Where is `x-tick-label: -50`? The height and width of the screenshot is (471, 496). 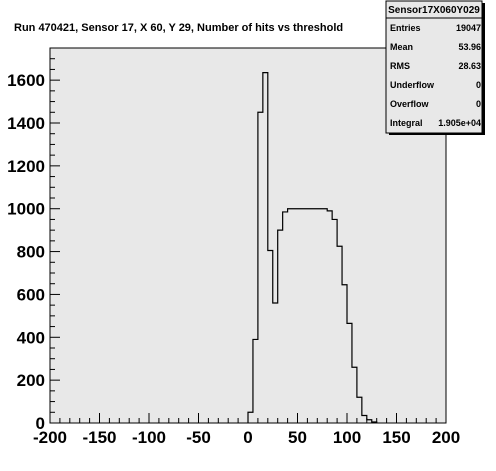
x-tick-label: -50 is located at coordinates (198, 437).